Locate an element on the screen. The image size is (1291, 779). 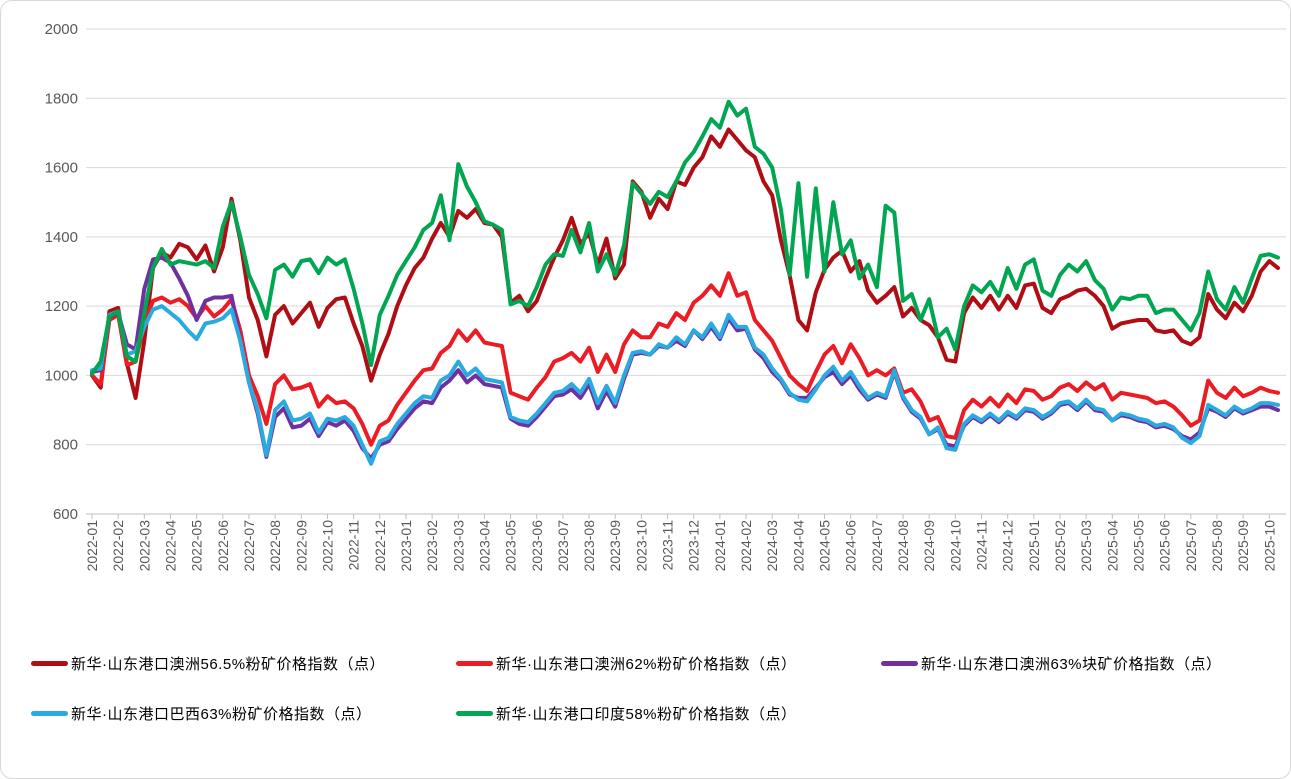
x-axis-tick-label: 2022-06 is located at coordinates (223, 546).